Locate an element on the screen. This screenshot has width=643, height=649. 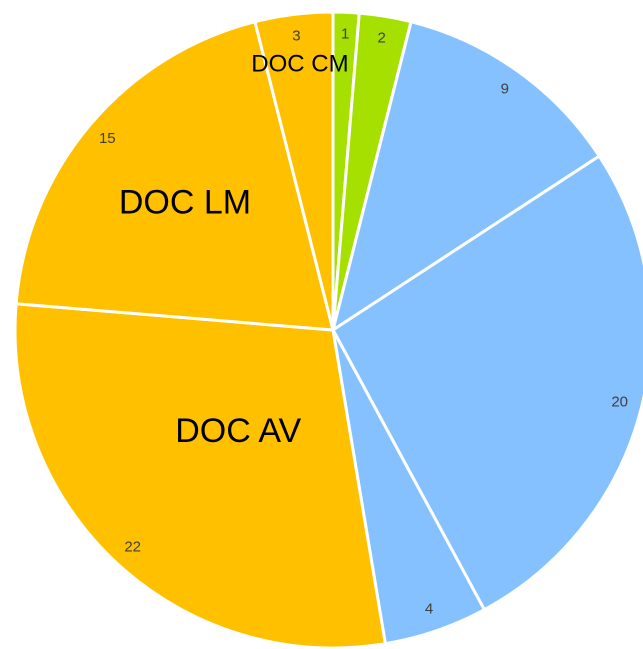
value-label: 20 is located at coordinates (619, 402).